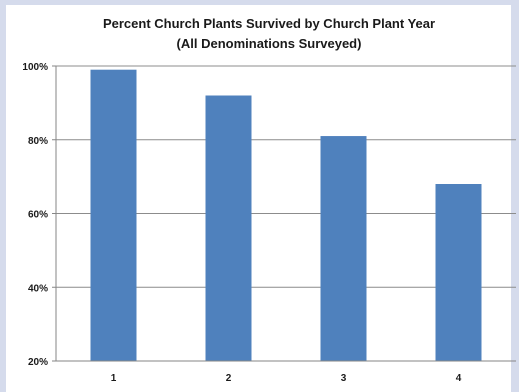 This screenshot has width=519, height=392. I want to click on x-tick-label: 2, so click(229, 378).